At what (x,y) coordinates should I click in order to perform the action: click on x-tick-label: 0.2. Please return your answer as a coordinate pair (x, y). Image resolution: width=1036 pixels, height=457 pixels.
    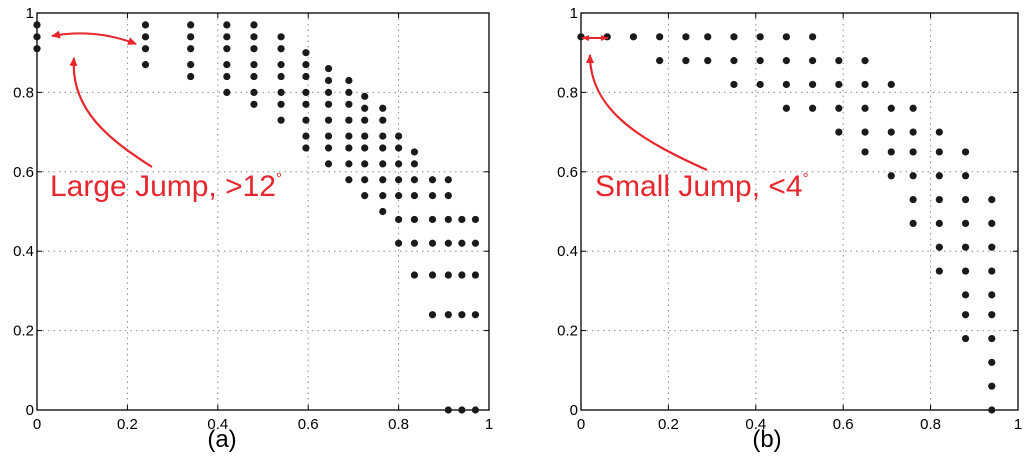
    Looking at the image, I should click on (668, 424).